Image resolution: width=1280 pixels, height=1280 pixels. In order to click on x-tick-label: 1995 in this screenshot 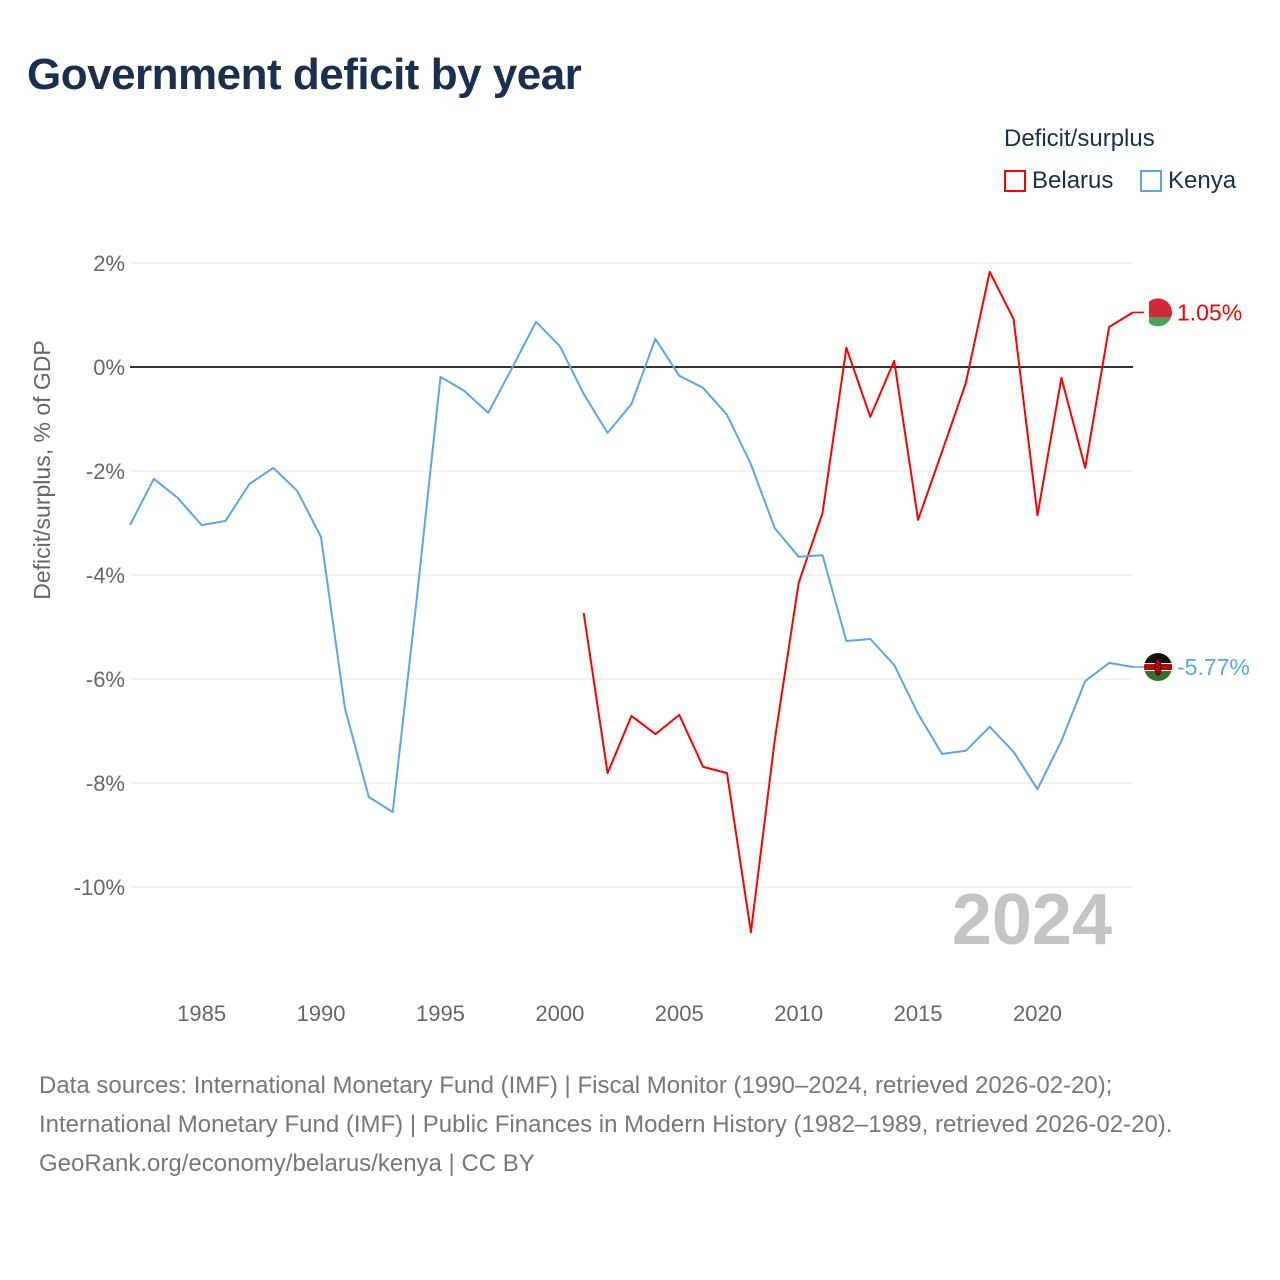, I will do `click(440, 1013)`.